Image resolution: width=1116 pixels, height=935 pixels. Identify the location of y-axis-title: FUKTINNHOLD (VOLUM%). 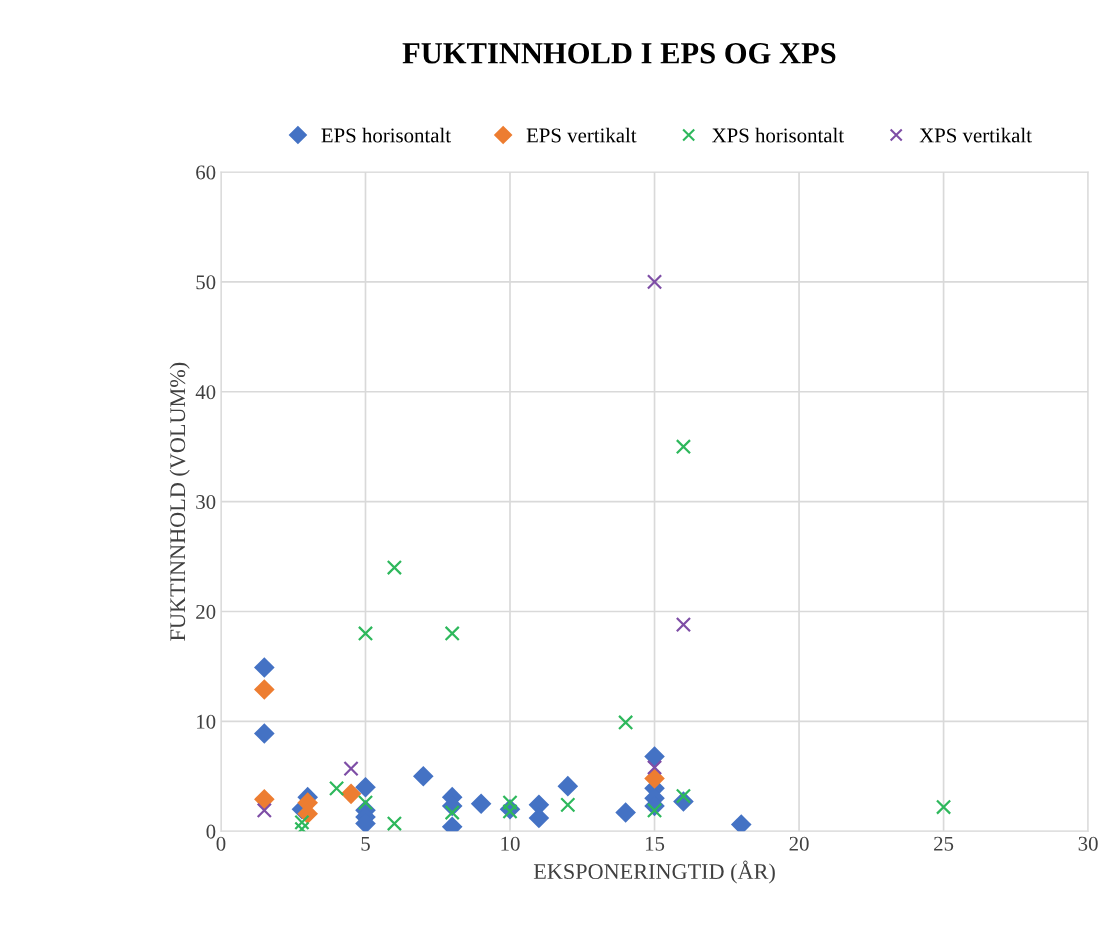
(179, 501).